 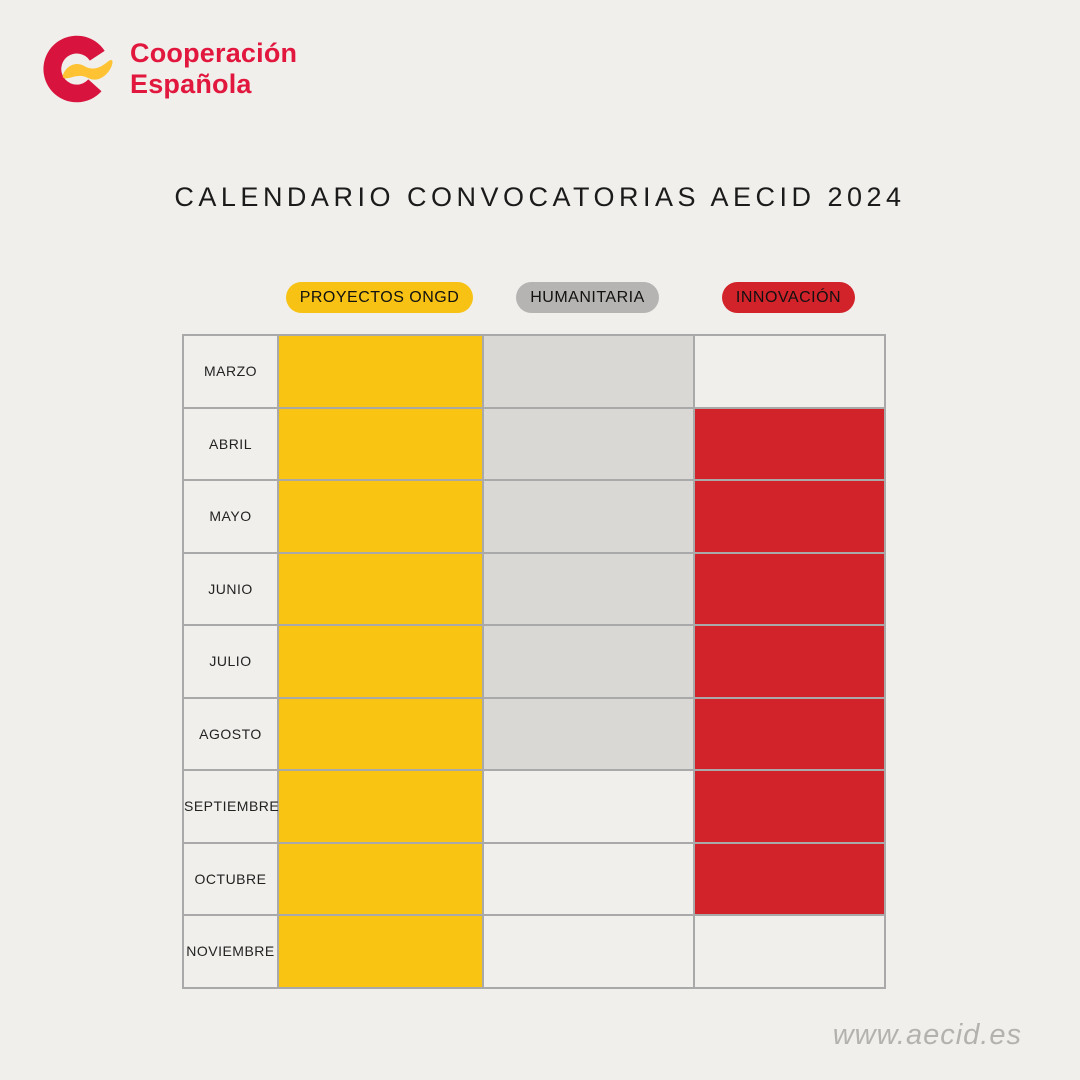 I want to click on table-row: MAYO, so click(x=534, y=516).